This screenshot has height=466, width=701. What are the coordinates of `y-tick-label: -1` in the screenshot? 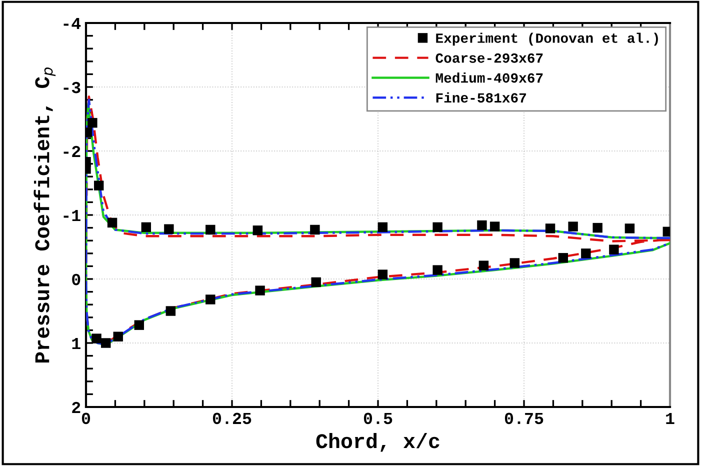 It's located at (72, 216).